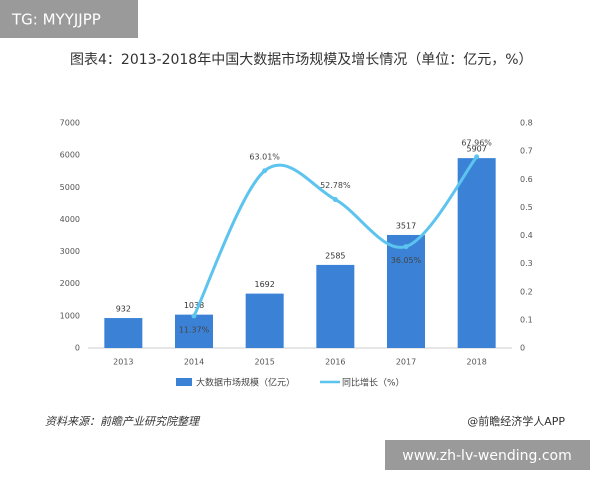 This screenshot has width=600, height=480. What do you see at coordinates (70, 283) in the screenshot?
I see `y-tick-label: 2000` at bounding box center [70, 283].